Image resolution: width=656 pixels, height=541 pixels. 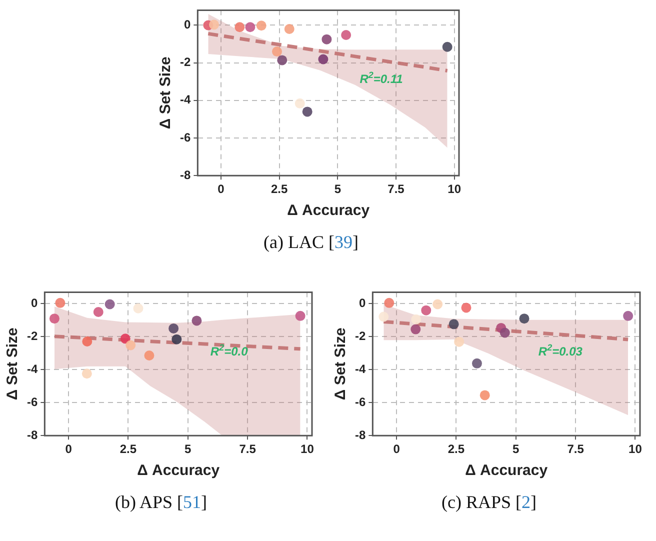 What do you see at coordinates (311, 242) in the screenshot?
I see `text: (a) LAC [39]` at bounding box center [311, 242].